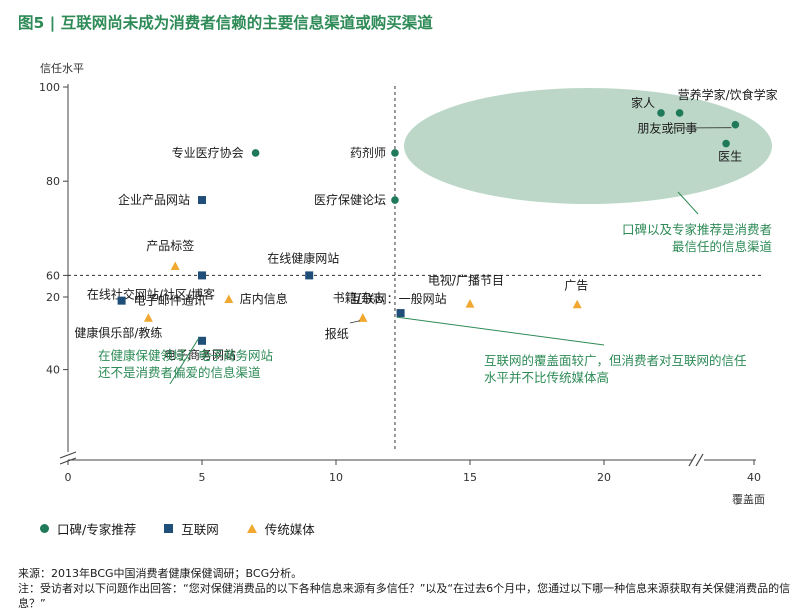 The height and width of the screenshot is (611, 811). I want to click on point-label: 产品标签, so click(170, 245).